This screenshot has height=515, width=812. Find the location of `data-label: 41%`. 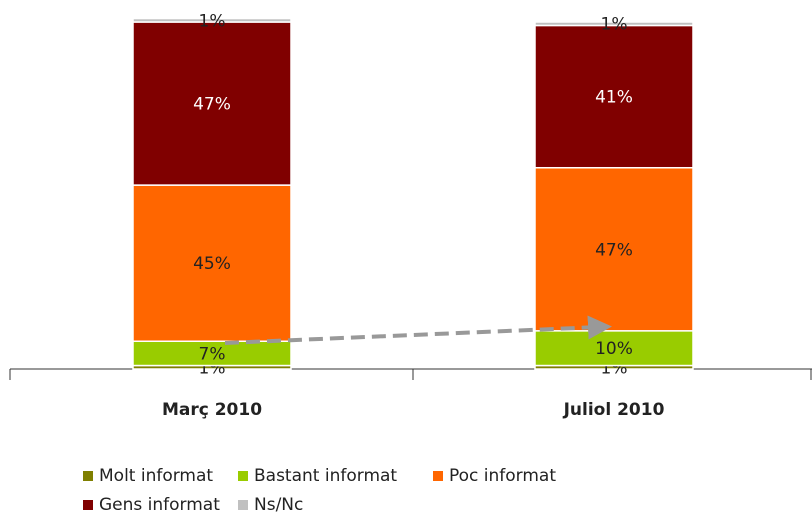

data-label: 41% is located at coordinates (614, 98).